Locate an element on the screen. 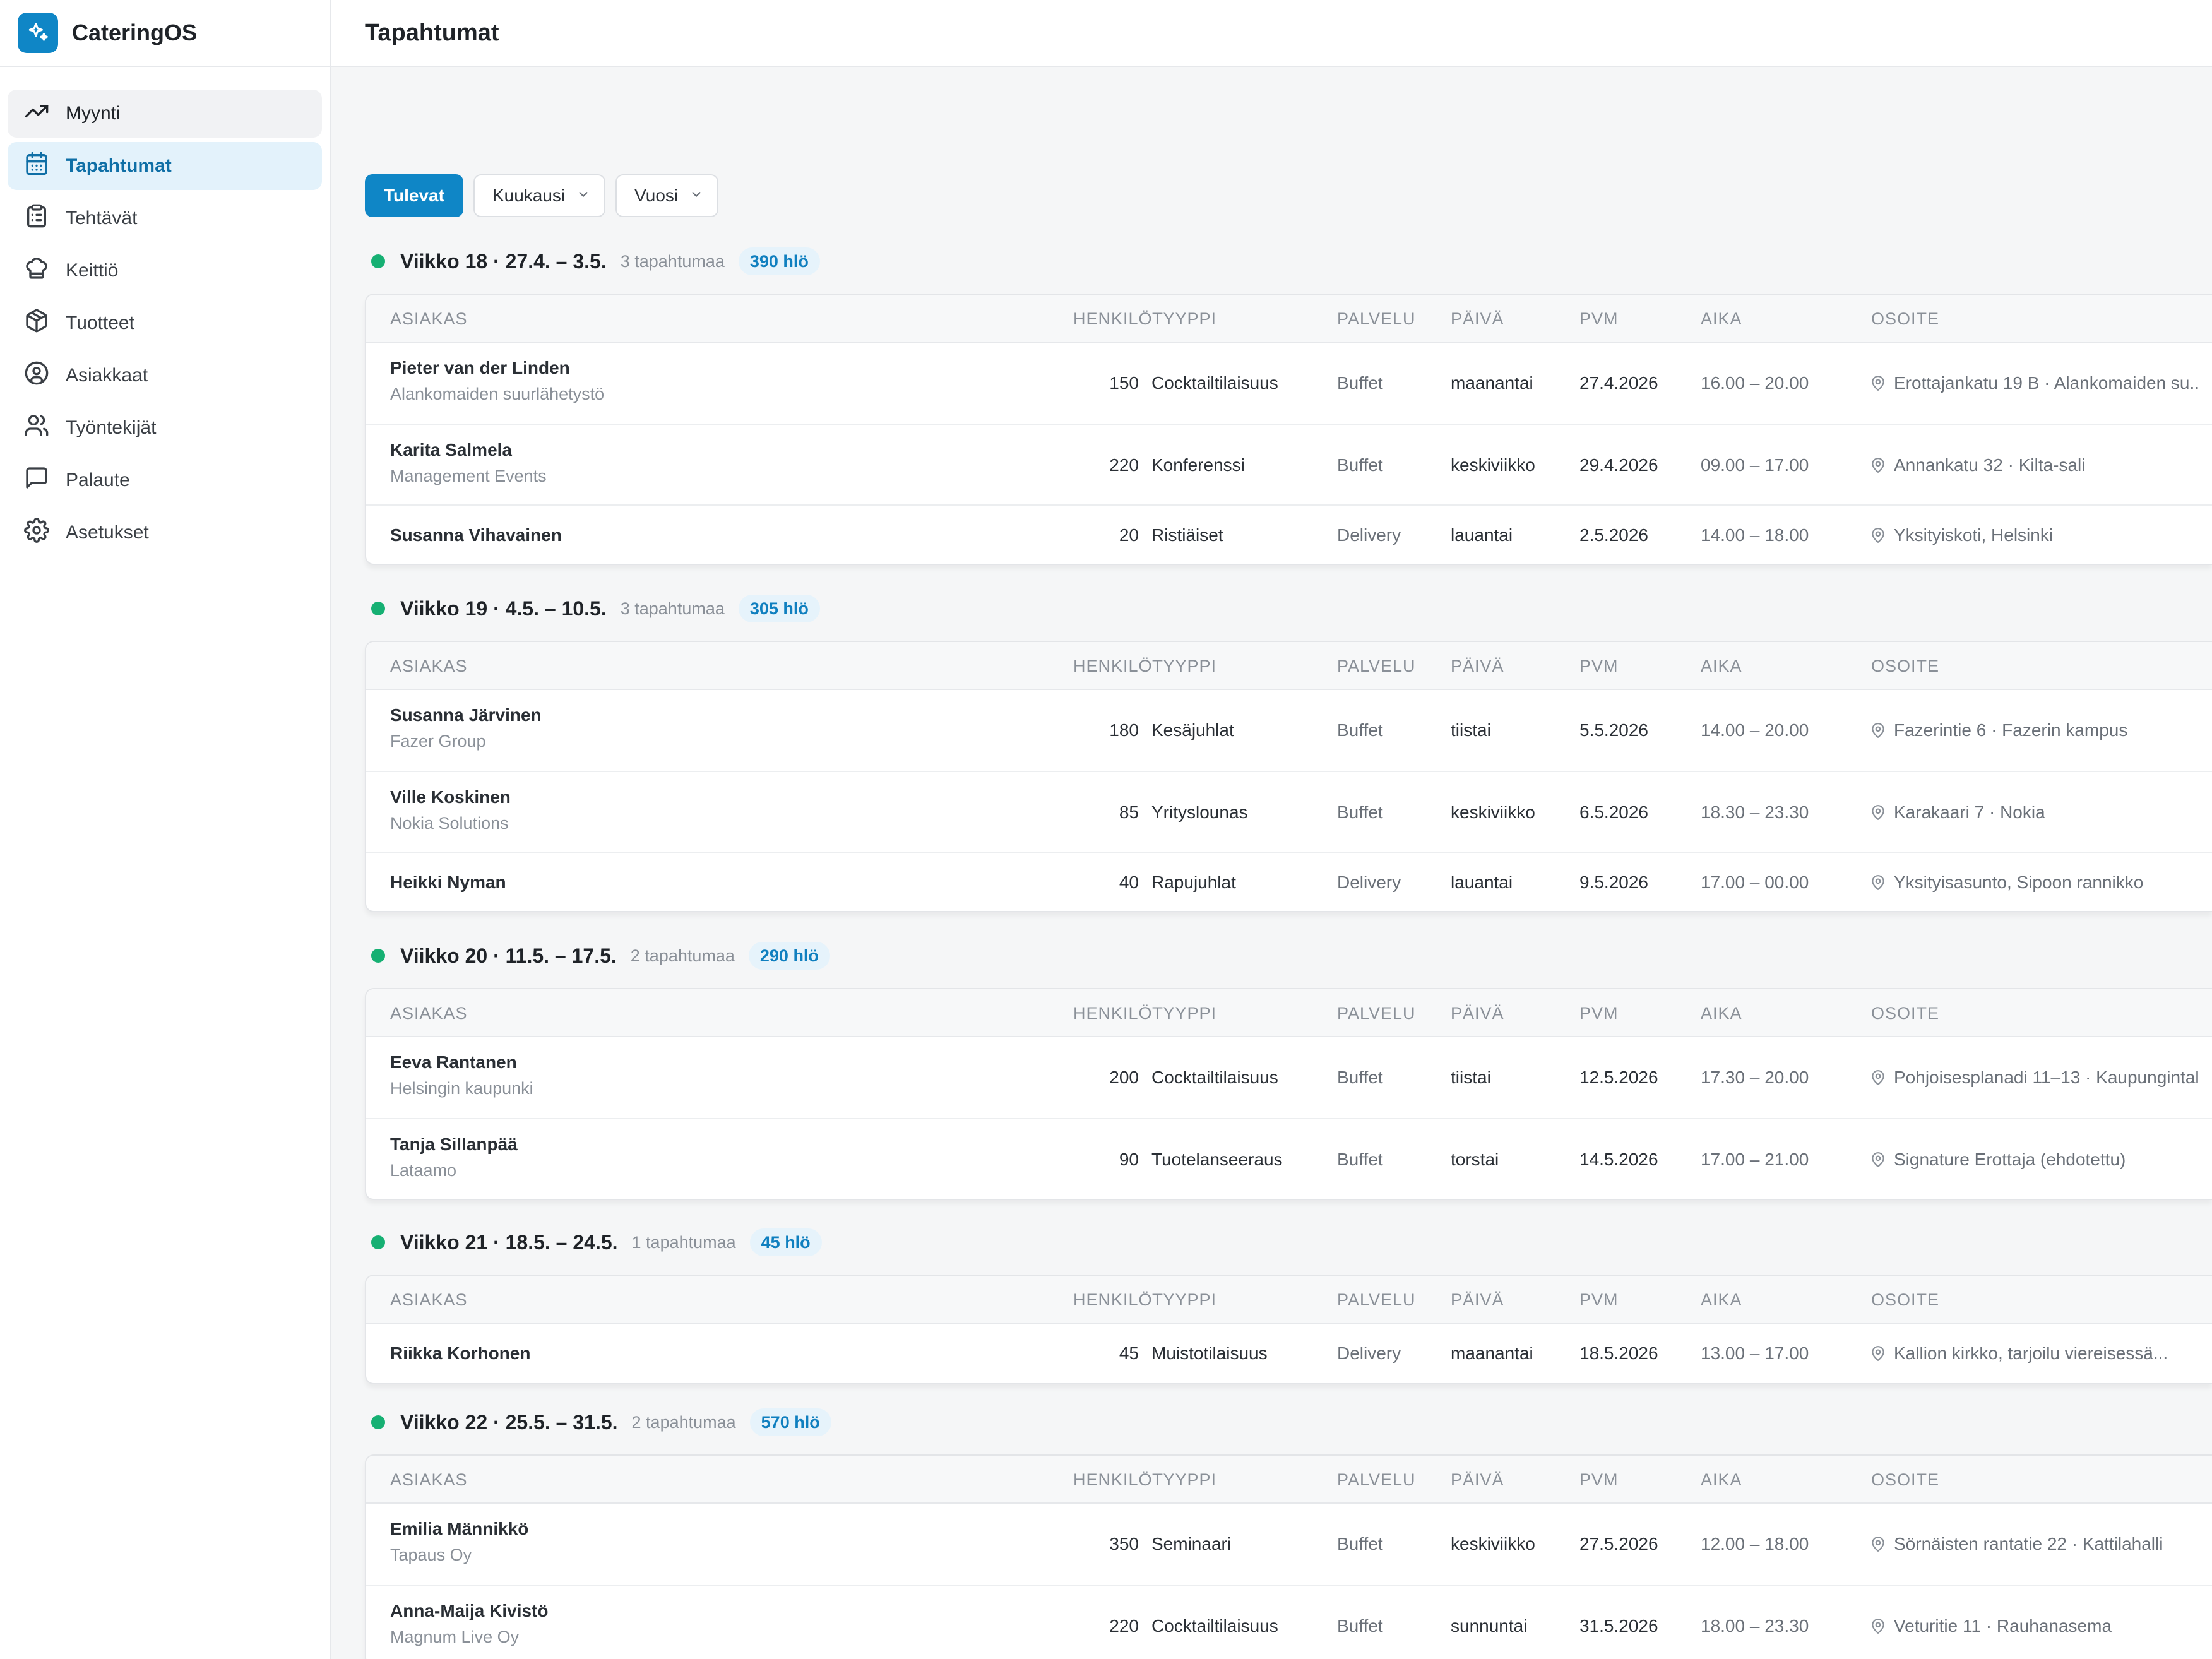 Image resolution: width=2212 pixels, height=1659 pixels. sidebar-item-tehtavat: Tehtävät is located at coordinates (165, 218).